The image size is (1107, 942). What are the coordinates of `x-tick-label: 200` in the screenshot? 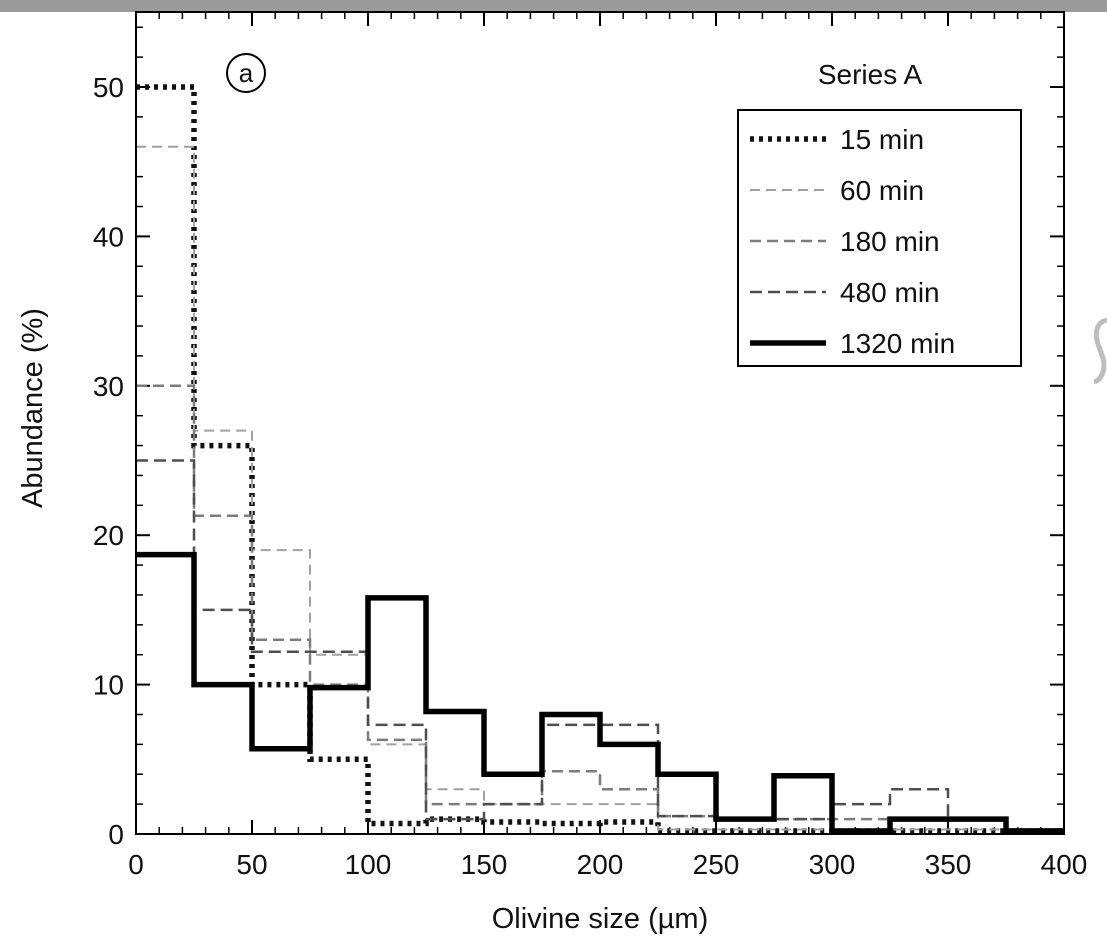 It's located at (600, 864).